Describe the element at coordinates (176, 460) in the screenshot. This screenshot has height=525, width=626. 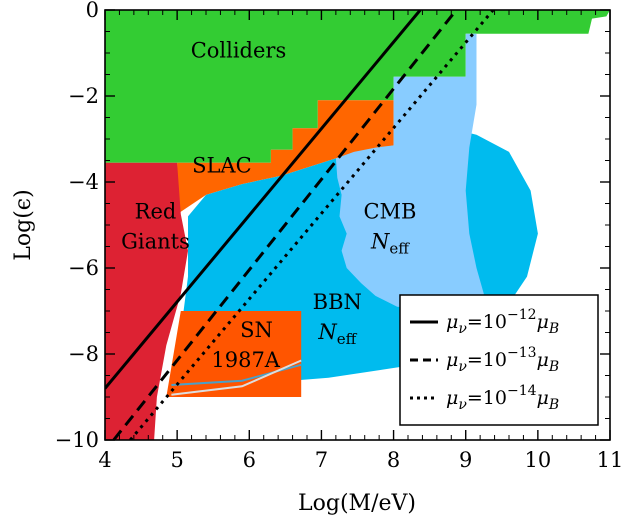
I see `x-tick-label: 5` at that location.